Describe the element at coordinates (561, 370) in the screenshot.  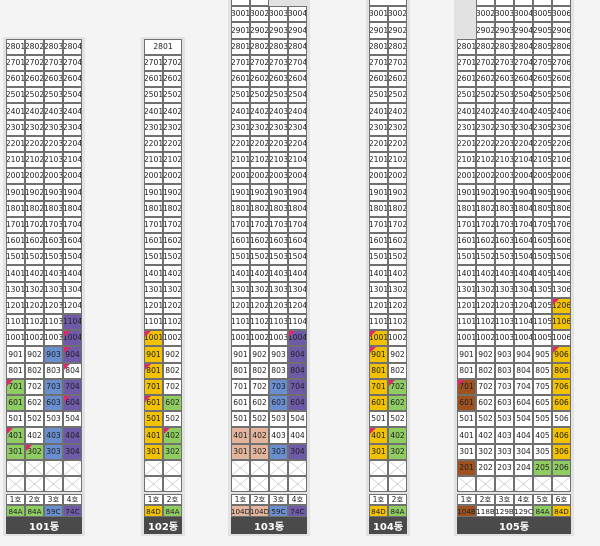
I see `unit-cell: 806` at that location.